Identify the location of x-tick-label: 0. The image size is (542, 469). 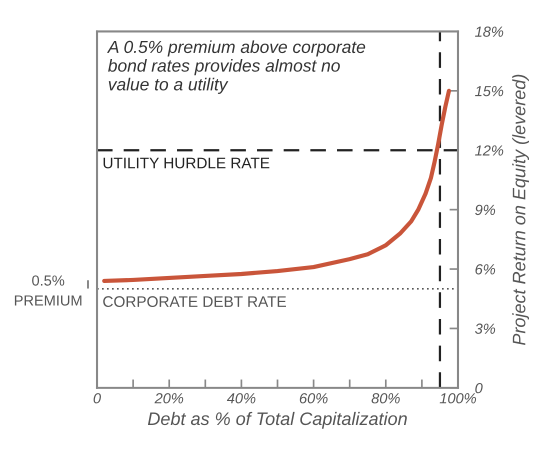
(97, 398).